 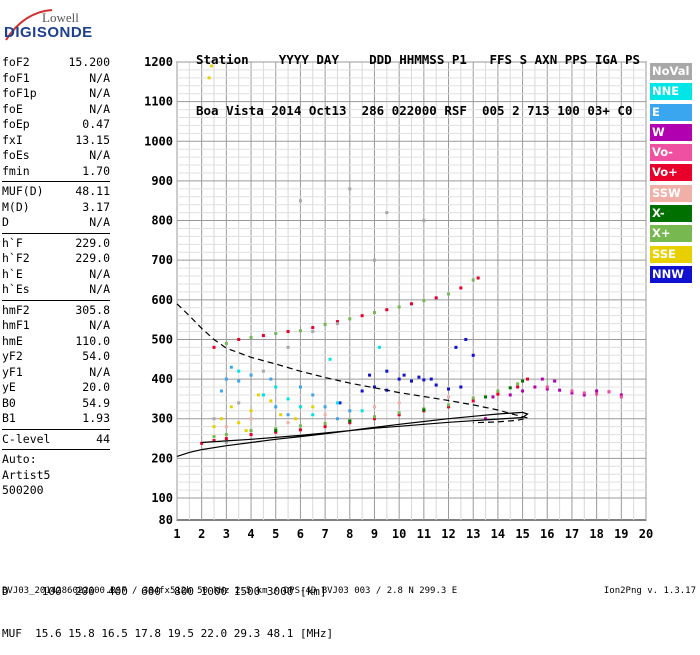 What do you see at coordinates (26, 474) in the screenshot?
I see `param-note: Artist5` at bounding box center [26, 474].